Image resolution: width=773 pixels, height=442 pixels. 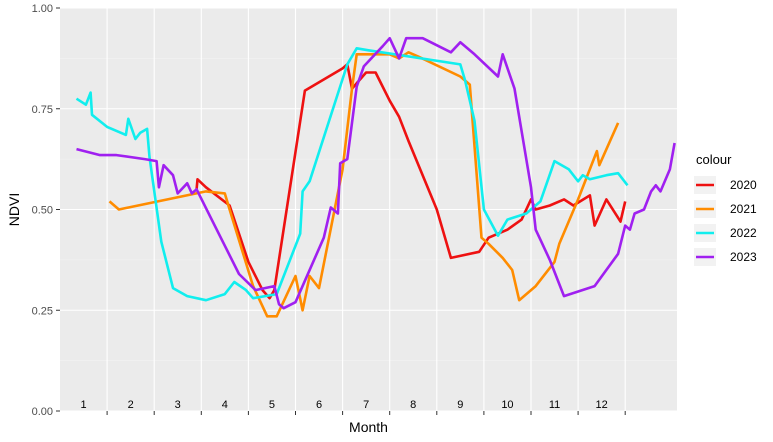 I want to click on y-axis-title: NDVI, so click(x=14, y=209).